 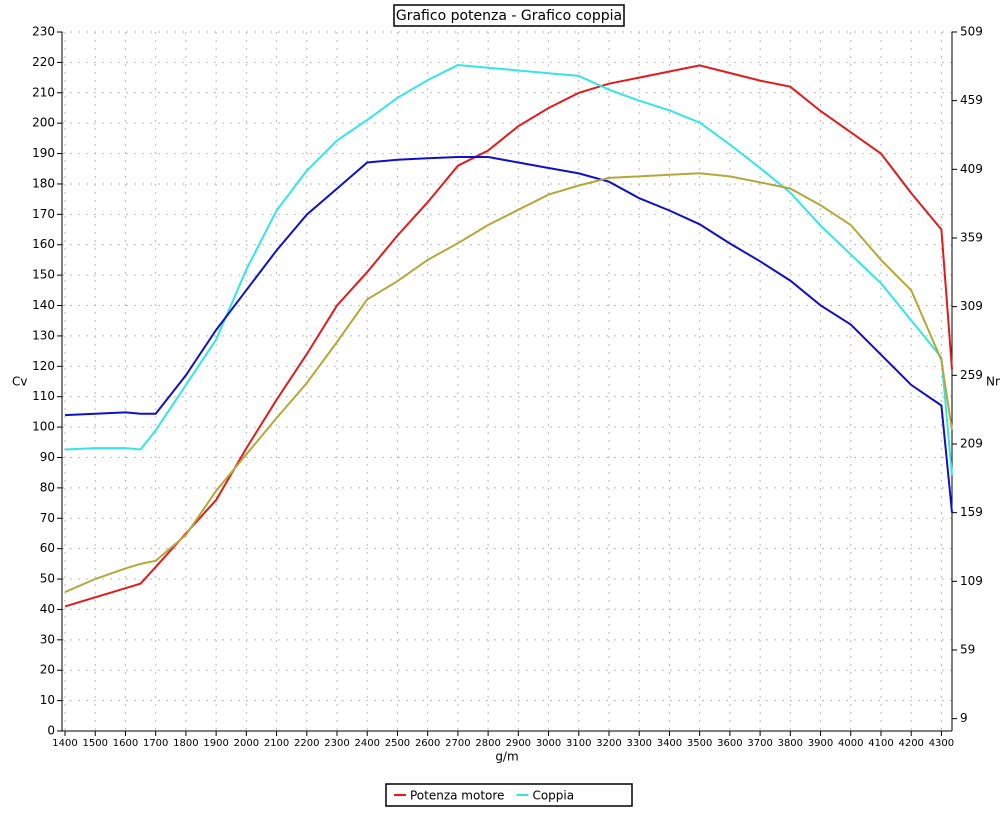 I want to click on x-tick-label: 4300, so click(x=941, y=743).